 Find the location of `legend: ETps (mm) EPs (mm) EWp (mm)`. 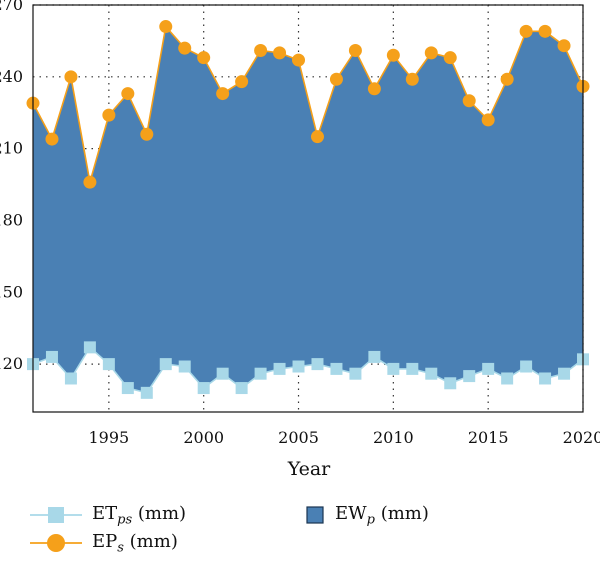

legend: ETps (mm) EPs (mm) EWp (mm) is located at coordinates (300, 528).